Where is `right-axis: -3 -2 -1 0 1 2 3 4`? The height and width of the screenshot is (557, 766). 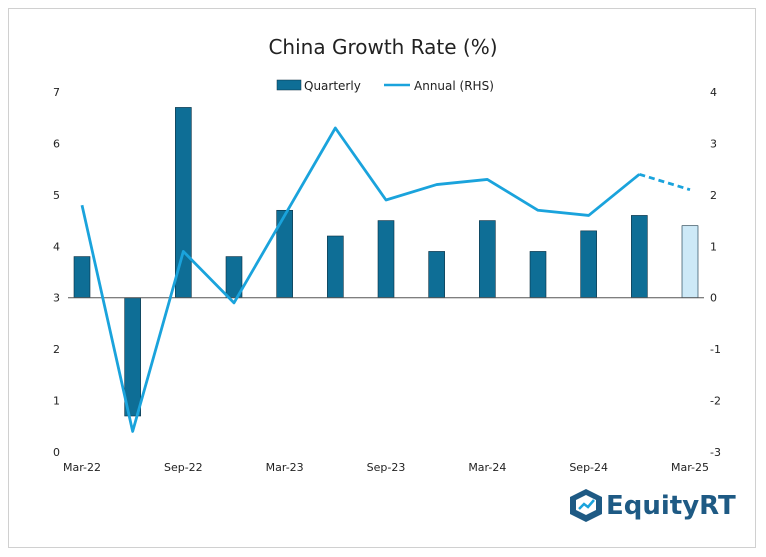
right-axis: -3 -2 -1 0 1 2 3 4 is located at coordinates (715, 272).